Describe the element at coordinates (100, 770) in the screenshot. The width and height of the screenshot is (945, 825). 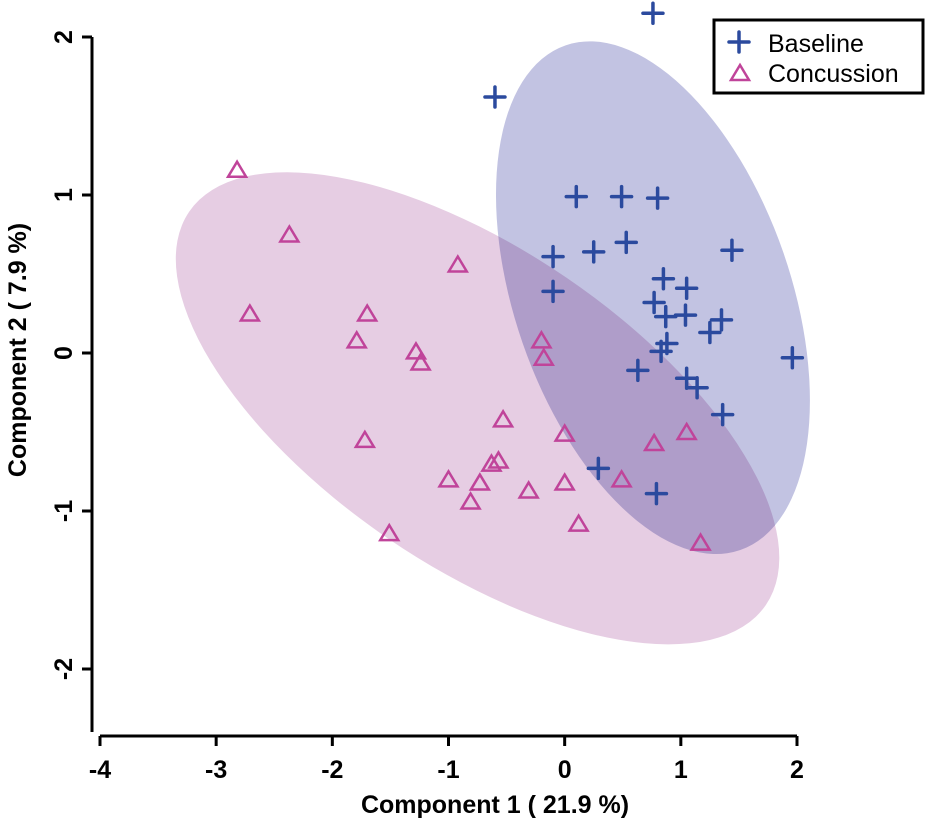
I see `x-tick-label: -4` at that location.